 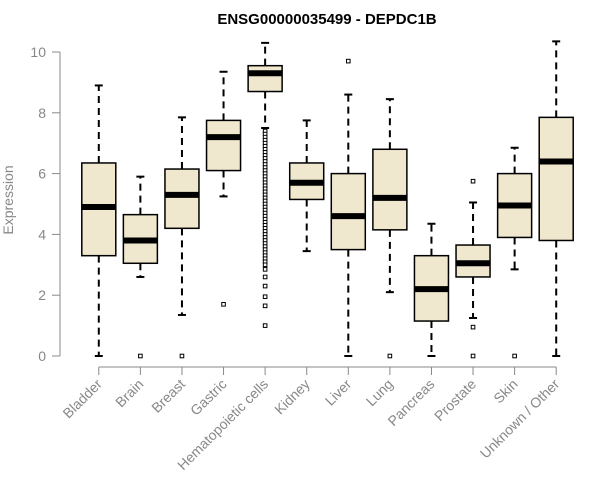 What do you see at coordinates (265, 184) in the screenshot?
I see `box-hematopoietic-cells` at bounding box center [265, 184].